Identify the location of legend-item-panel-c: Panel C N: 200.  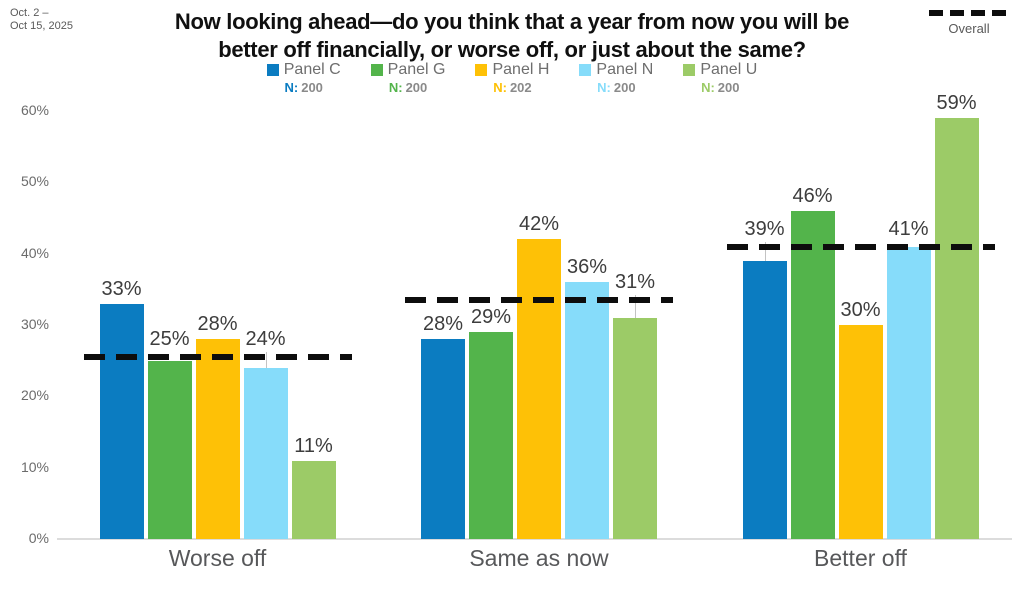
(303, 78).